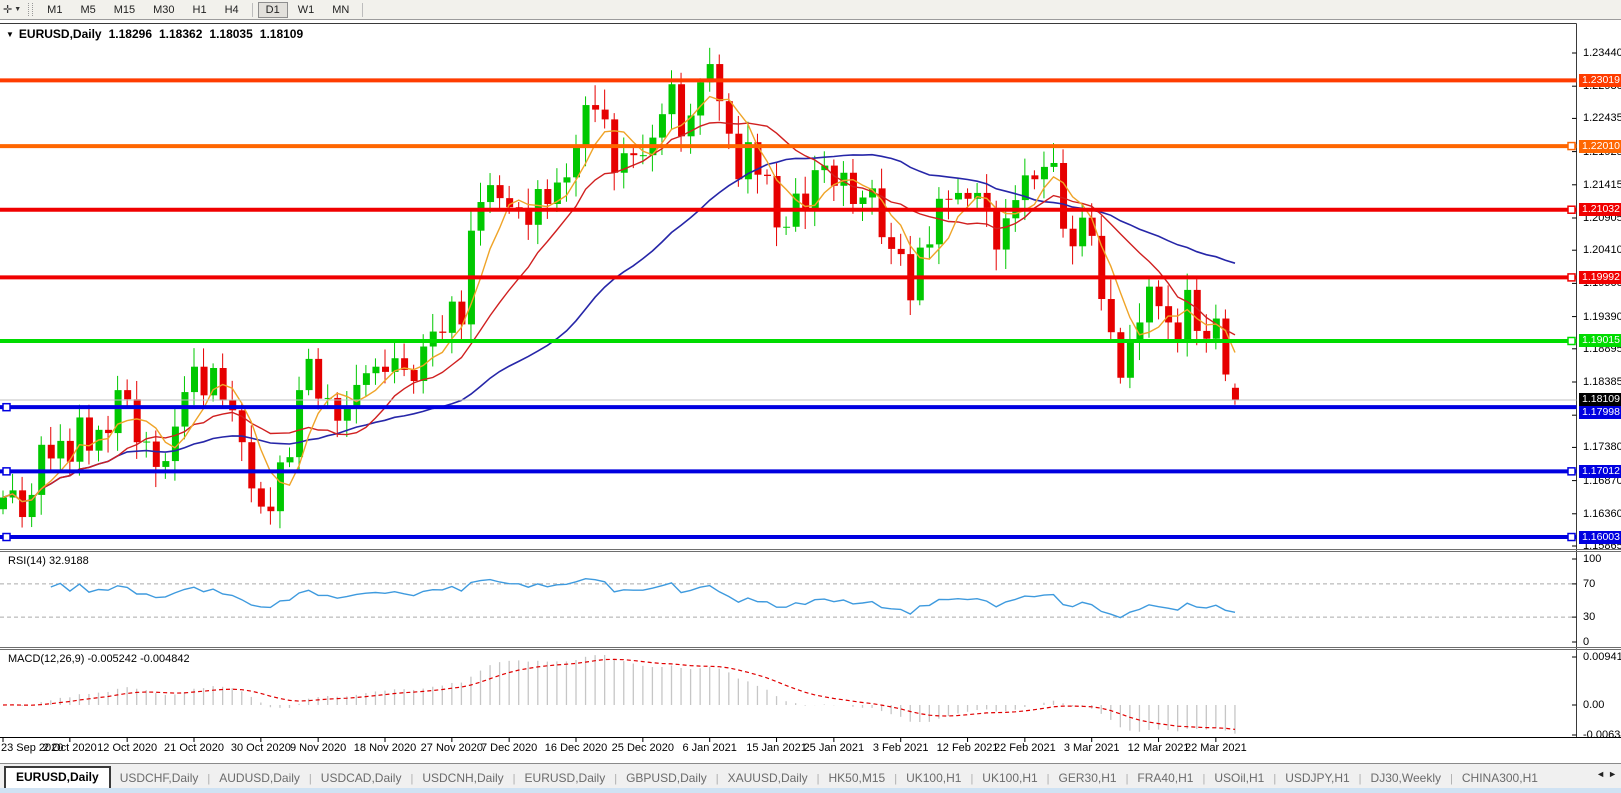 The image size is (1621, 793). Describe the element at coordinates (857, 778) in the screenshot. I see `chart-tab-hk50-m15: HK50,M15` at that location.